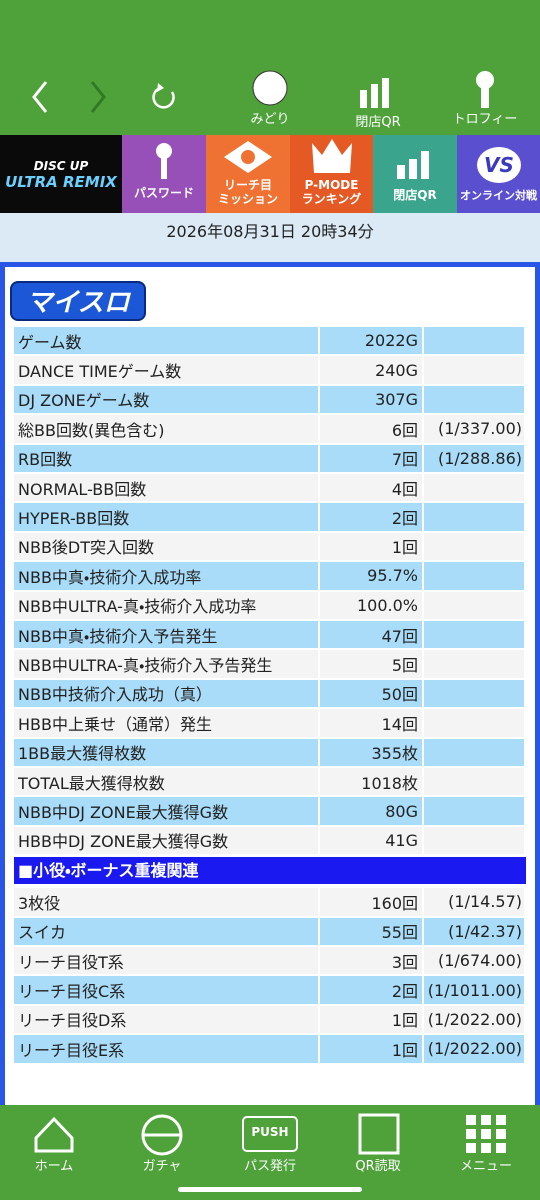 This screenshot has height=1200, width=540. I want to click on row-label: NBB後DT突入回数, so click(166, 546).